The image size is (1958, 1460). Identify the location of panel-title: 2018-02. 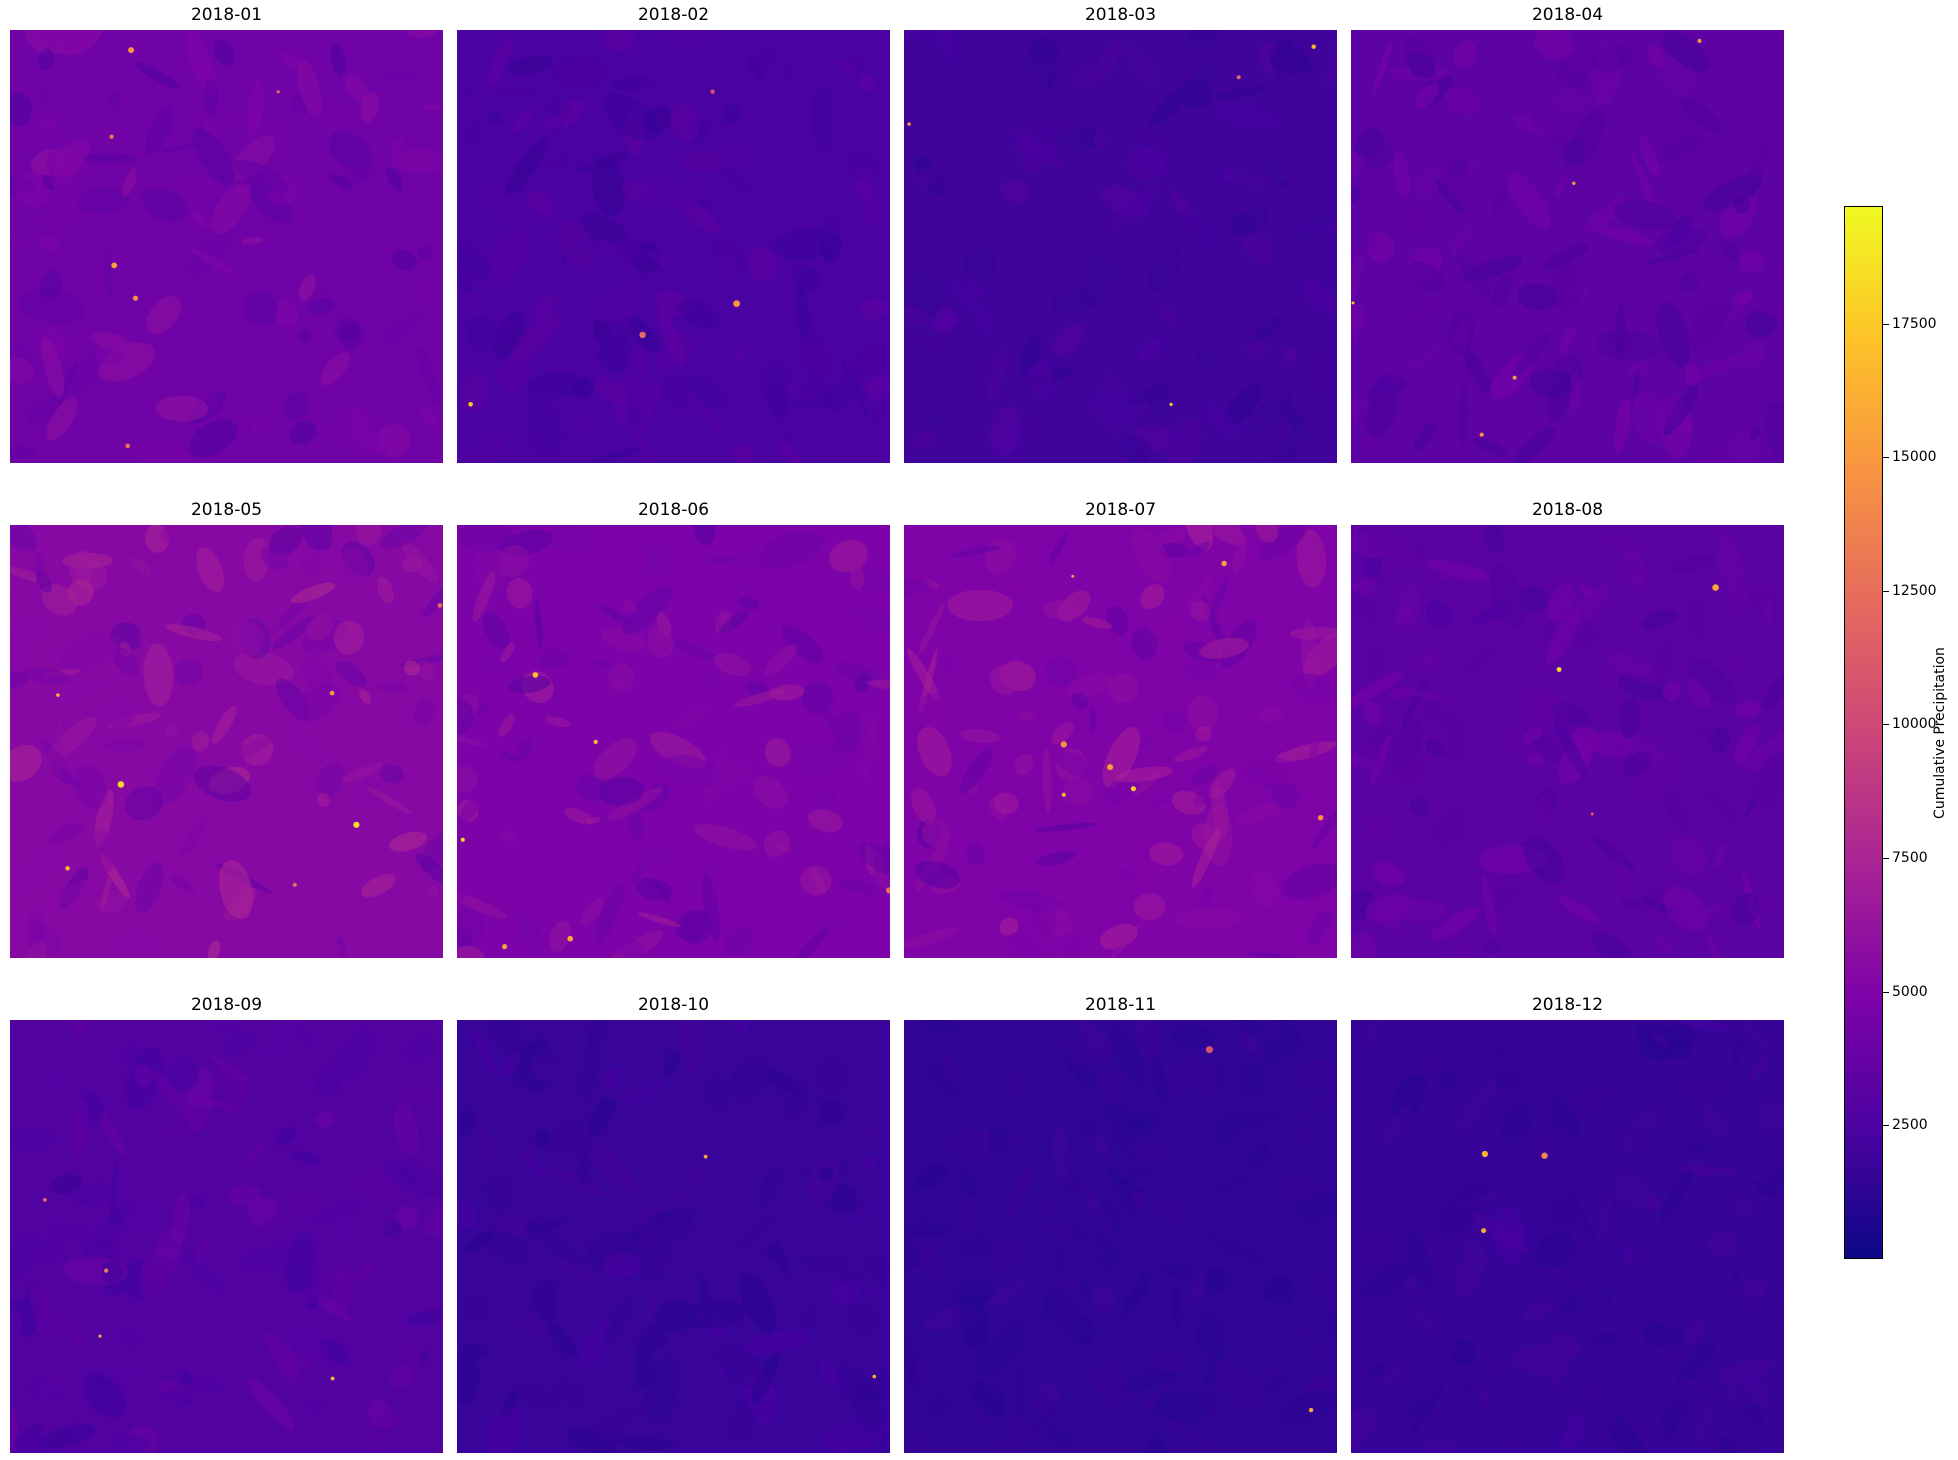
(673, 15).